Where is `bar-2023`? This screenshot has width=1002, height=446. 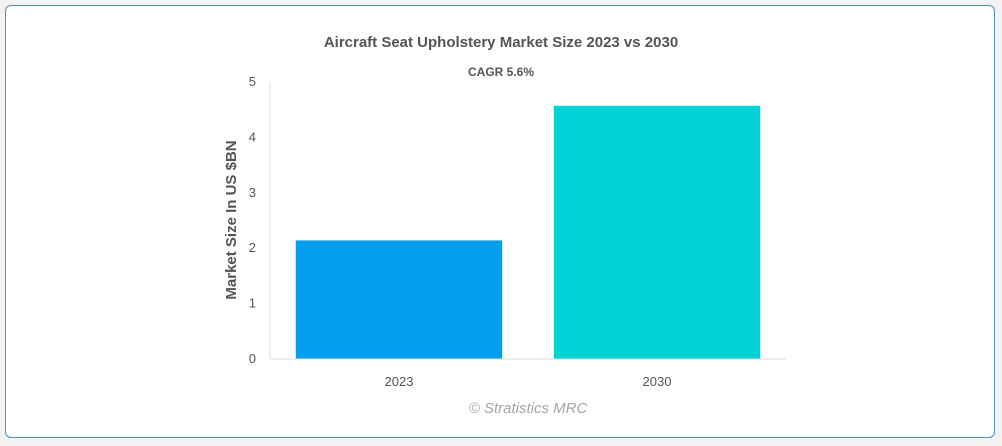 bar-2023 is located at coordinates (399, 299).